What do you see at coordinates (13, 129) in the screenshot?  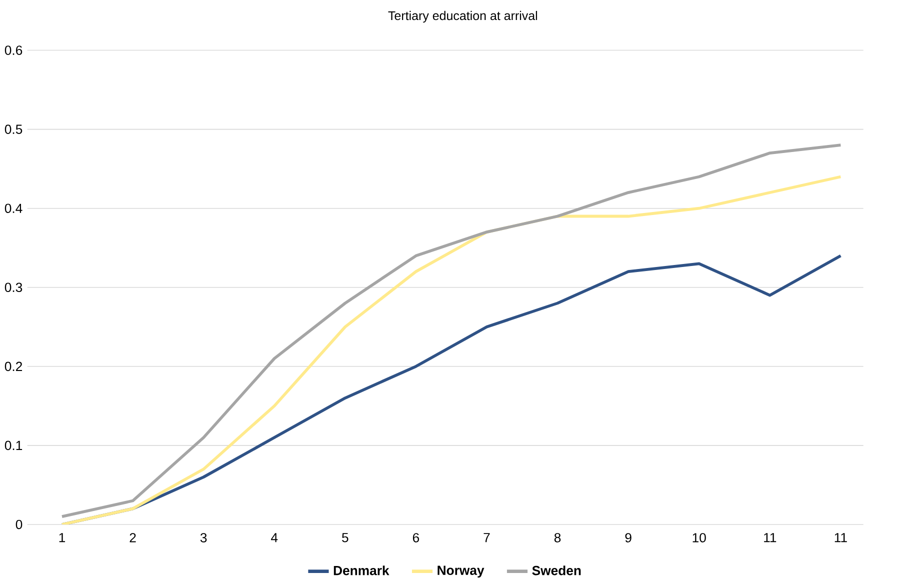 I see `y-tick-label: 0.5` at bounding box center [13, 129].